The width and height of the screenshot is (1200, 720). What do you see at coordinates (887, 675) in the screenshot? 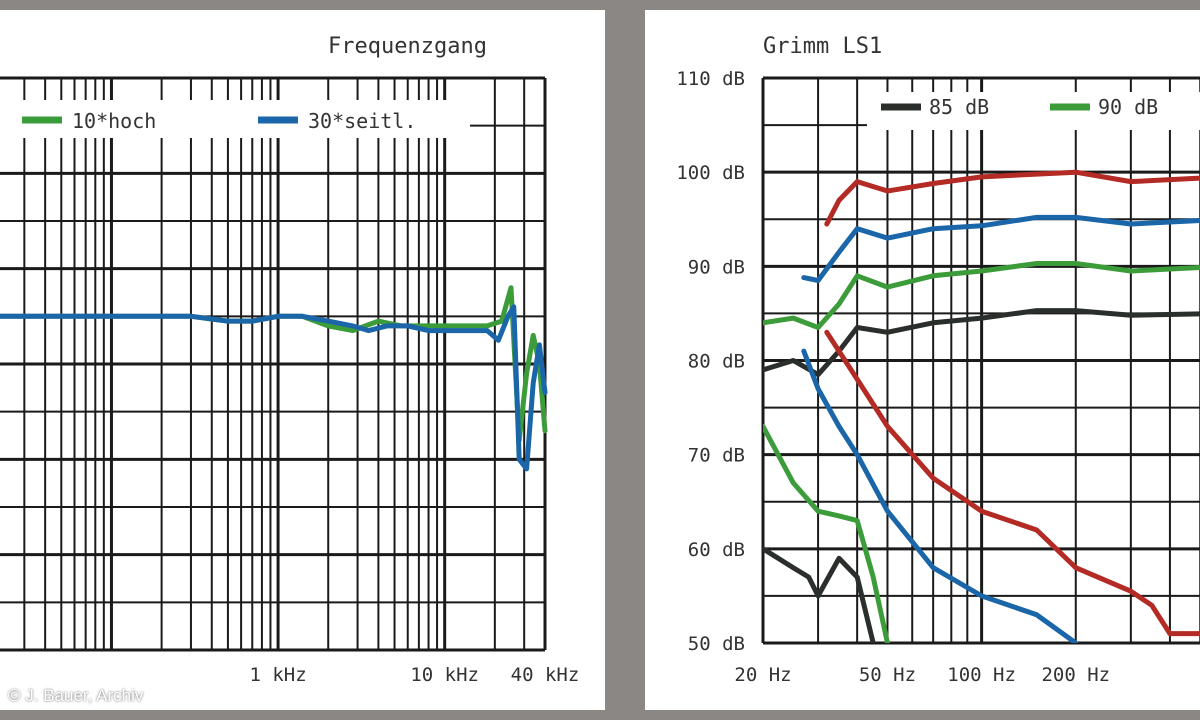
I see `x-tick-label: 50 Hz` at bounding box center [887, 675].